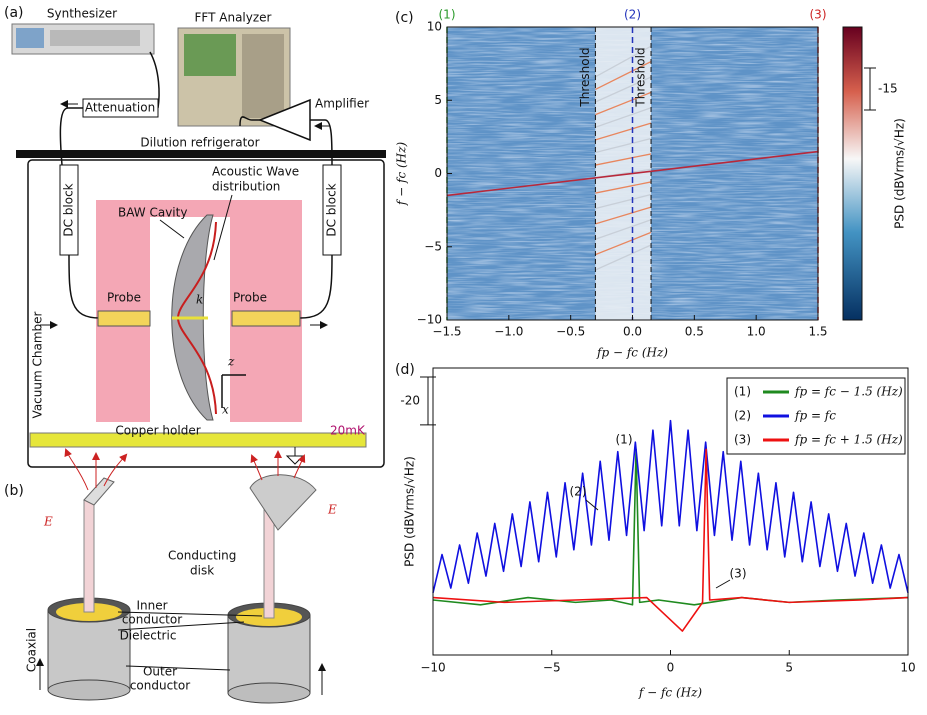 Image resolution: width=927 pixels, height=715 pixels. Describe the element at coordinates (817, 332) in the screenshot. I see `x-tick-label: 1.5` at that location.